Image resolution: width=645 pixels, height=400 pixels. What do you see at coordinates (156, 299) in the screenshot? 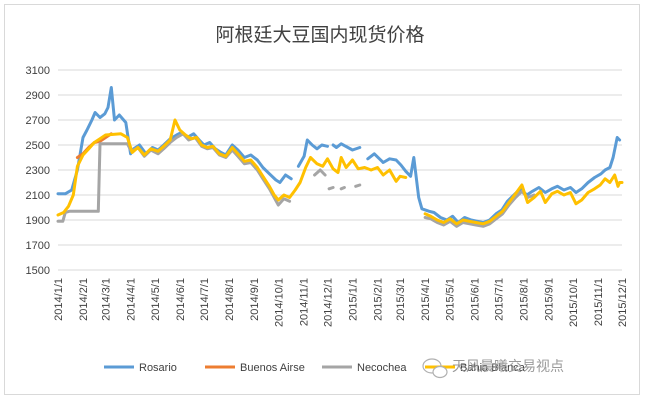
I see `x-tick-label: 2014/5/1` at bounding box center [156, 299].